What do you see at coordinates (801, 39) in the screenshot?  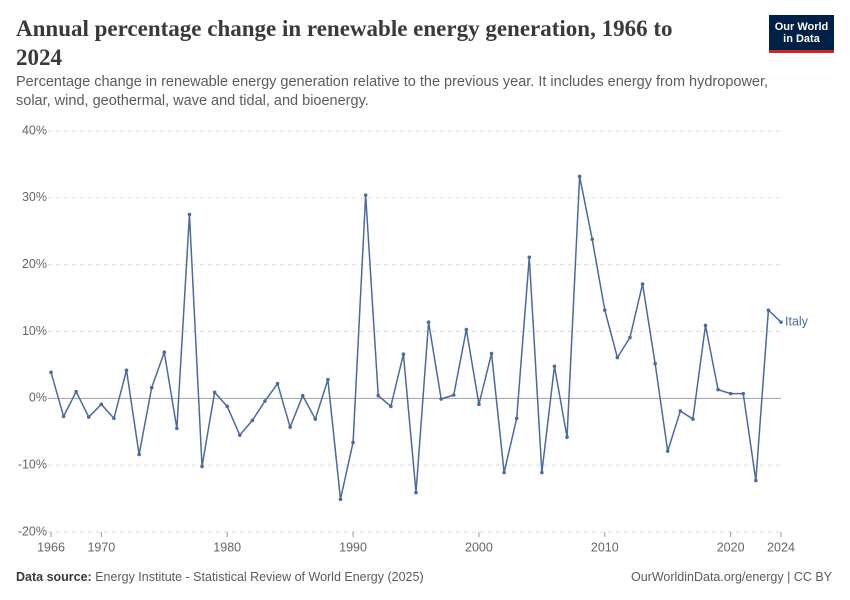 I see `logo-text: in Data` at bounding box center [801, 39].